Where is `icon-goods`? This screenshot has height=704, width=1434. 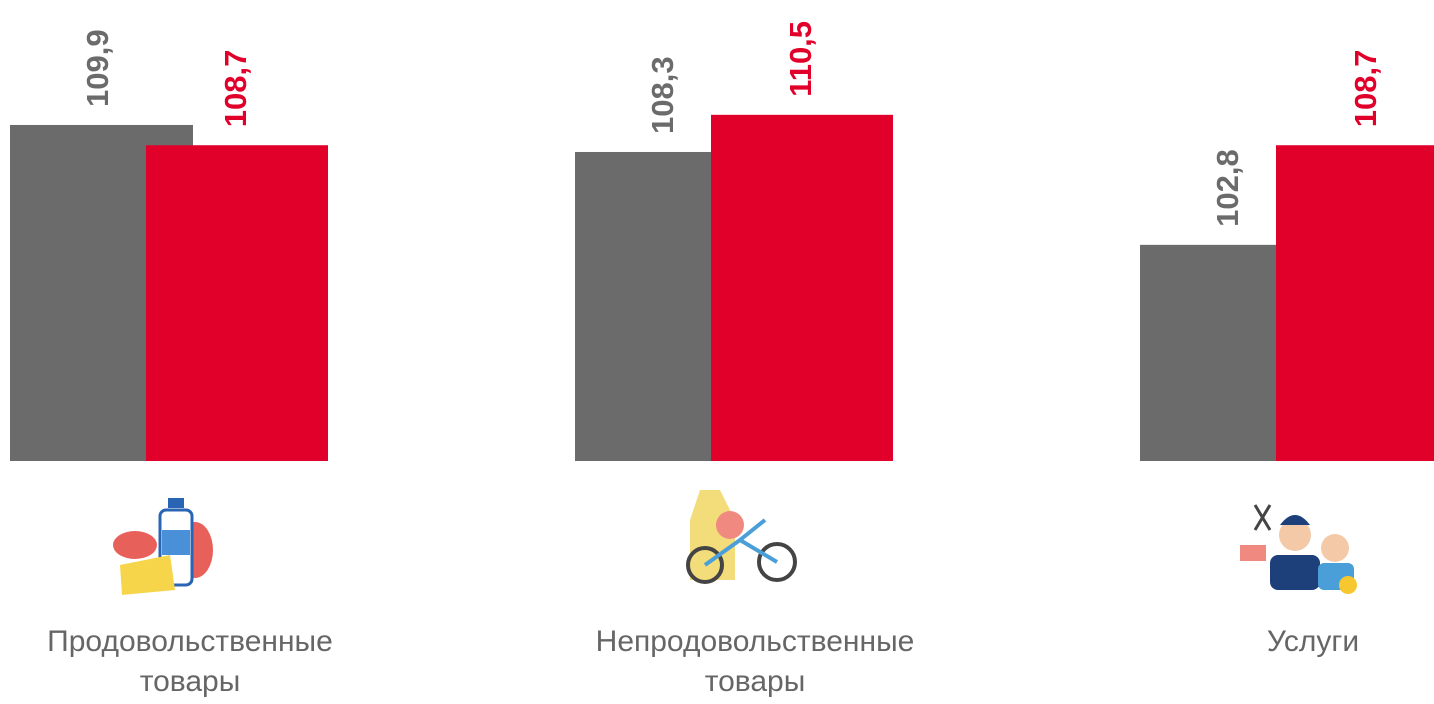 icon-goods is located at coordinates (741, 537).